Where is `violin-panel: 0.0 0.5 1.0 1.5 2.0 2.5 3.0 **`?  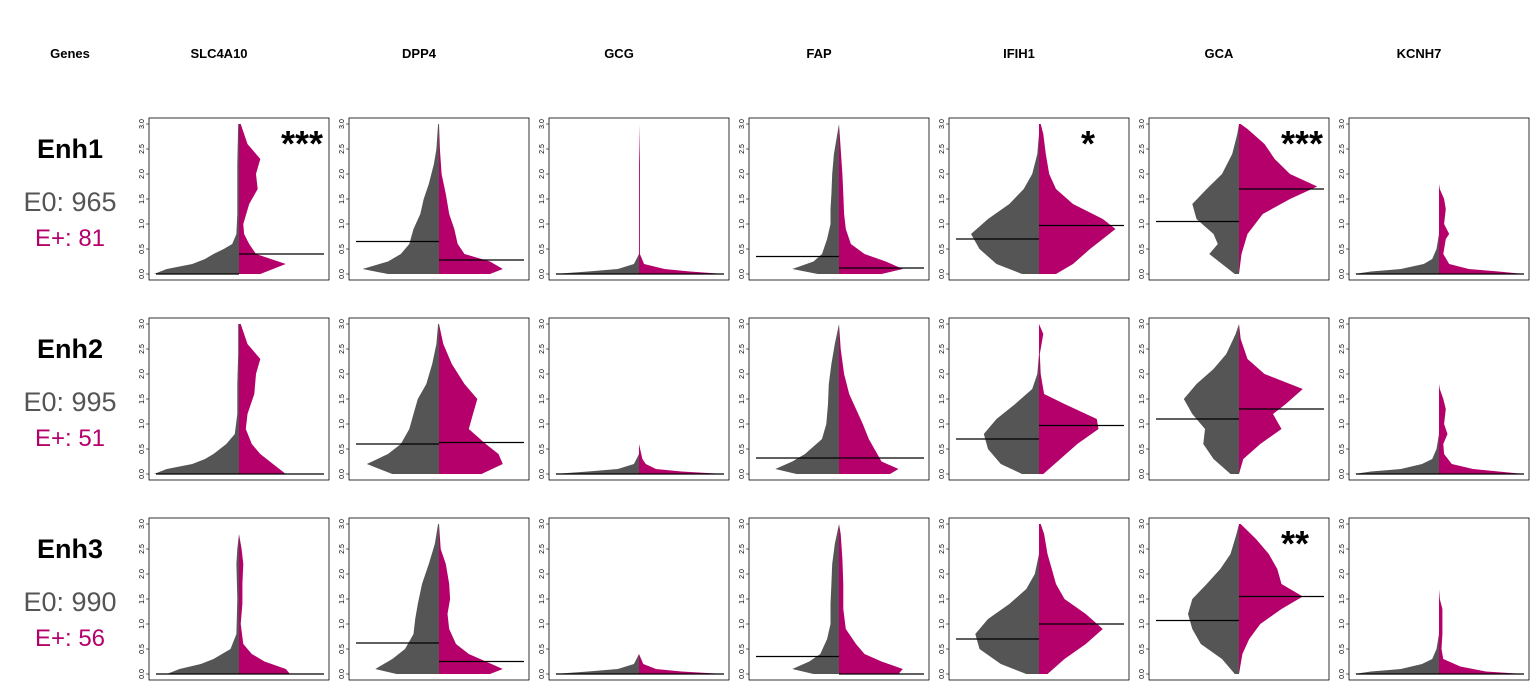
violin-panel: 0.0 0.5 1.0 1.5 2.0 2.5 3.0 ** is located at coordinates (1234, 599).